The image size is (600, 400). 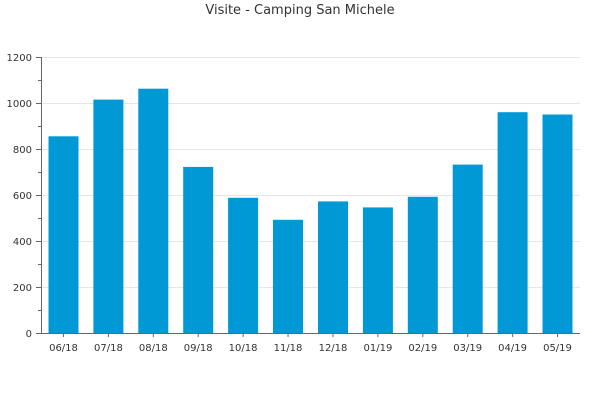 What do you see at coordinates (63, 348) in the screenshot?
I see `x-tick-label: 06/18` at bounding box center [63, 348].